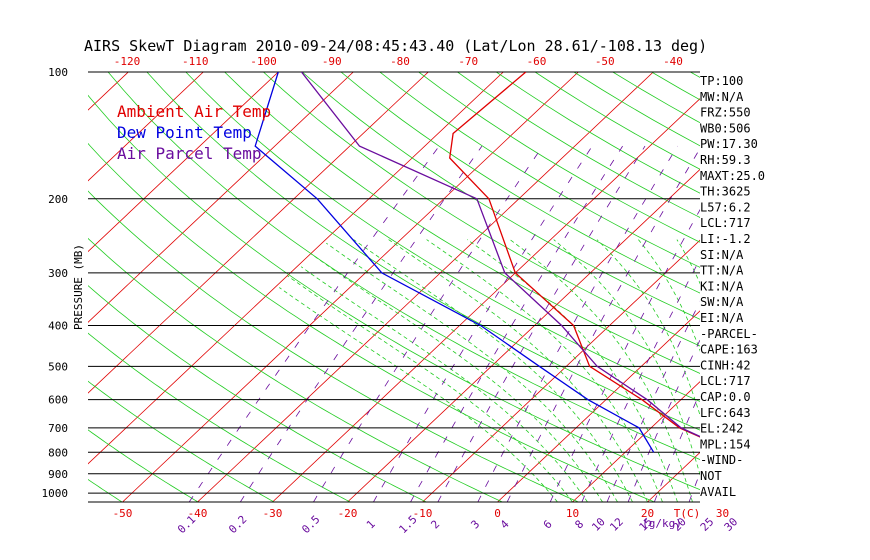  What do you see at coordinates (722, 271) in the screenshot?
I see `stat-label: TT:N/A` at bounding box center [722, 271].